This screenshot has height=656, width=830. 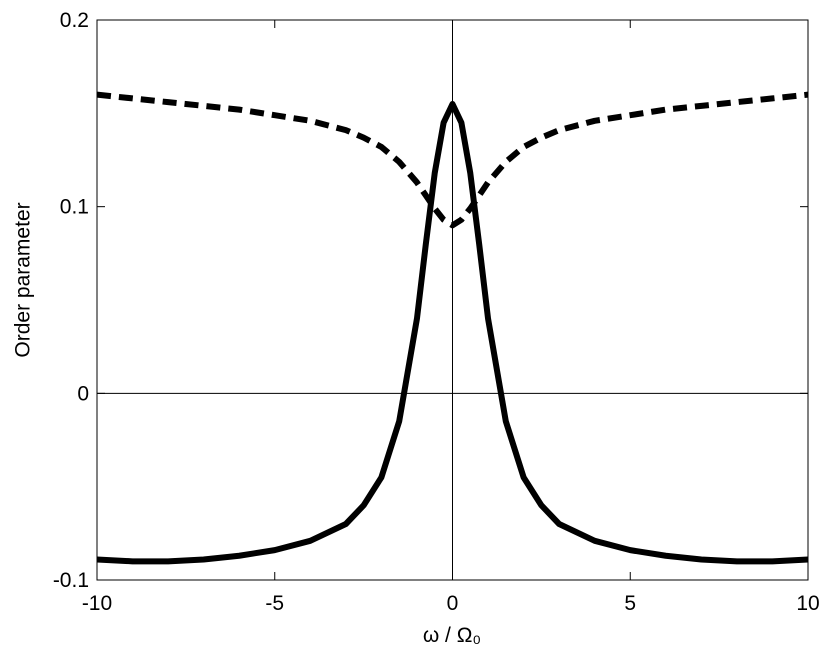 I want to click on y-tick-label: 0.2, so click(x=74, y=20).